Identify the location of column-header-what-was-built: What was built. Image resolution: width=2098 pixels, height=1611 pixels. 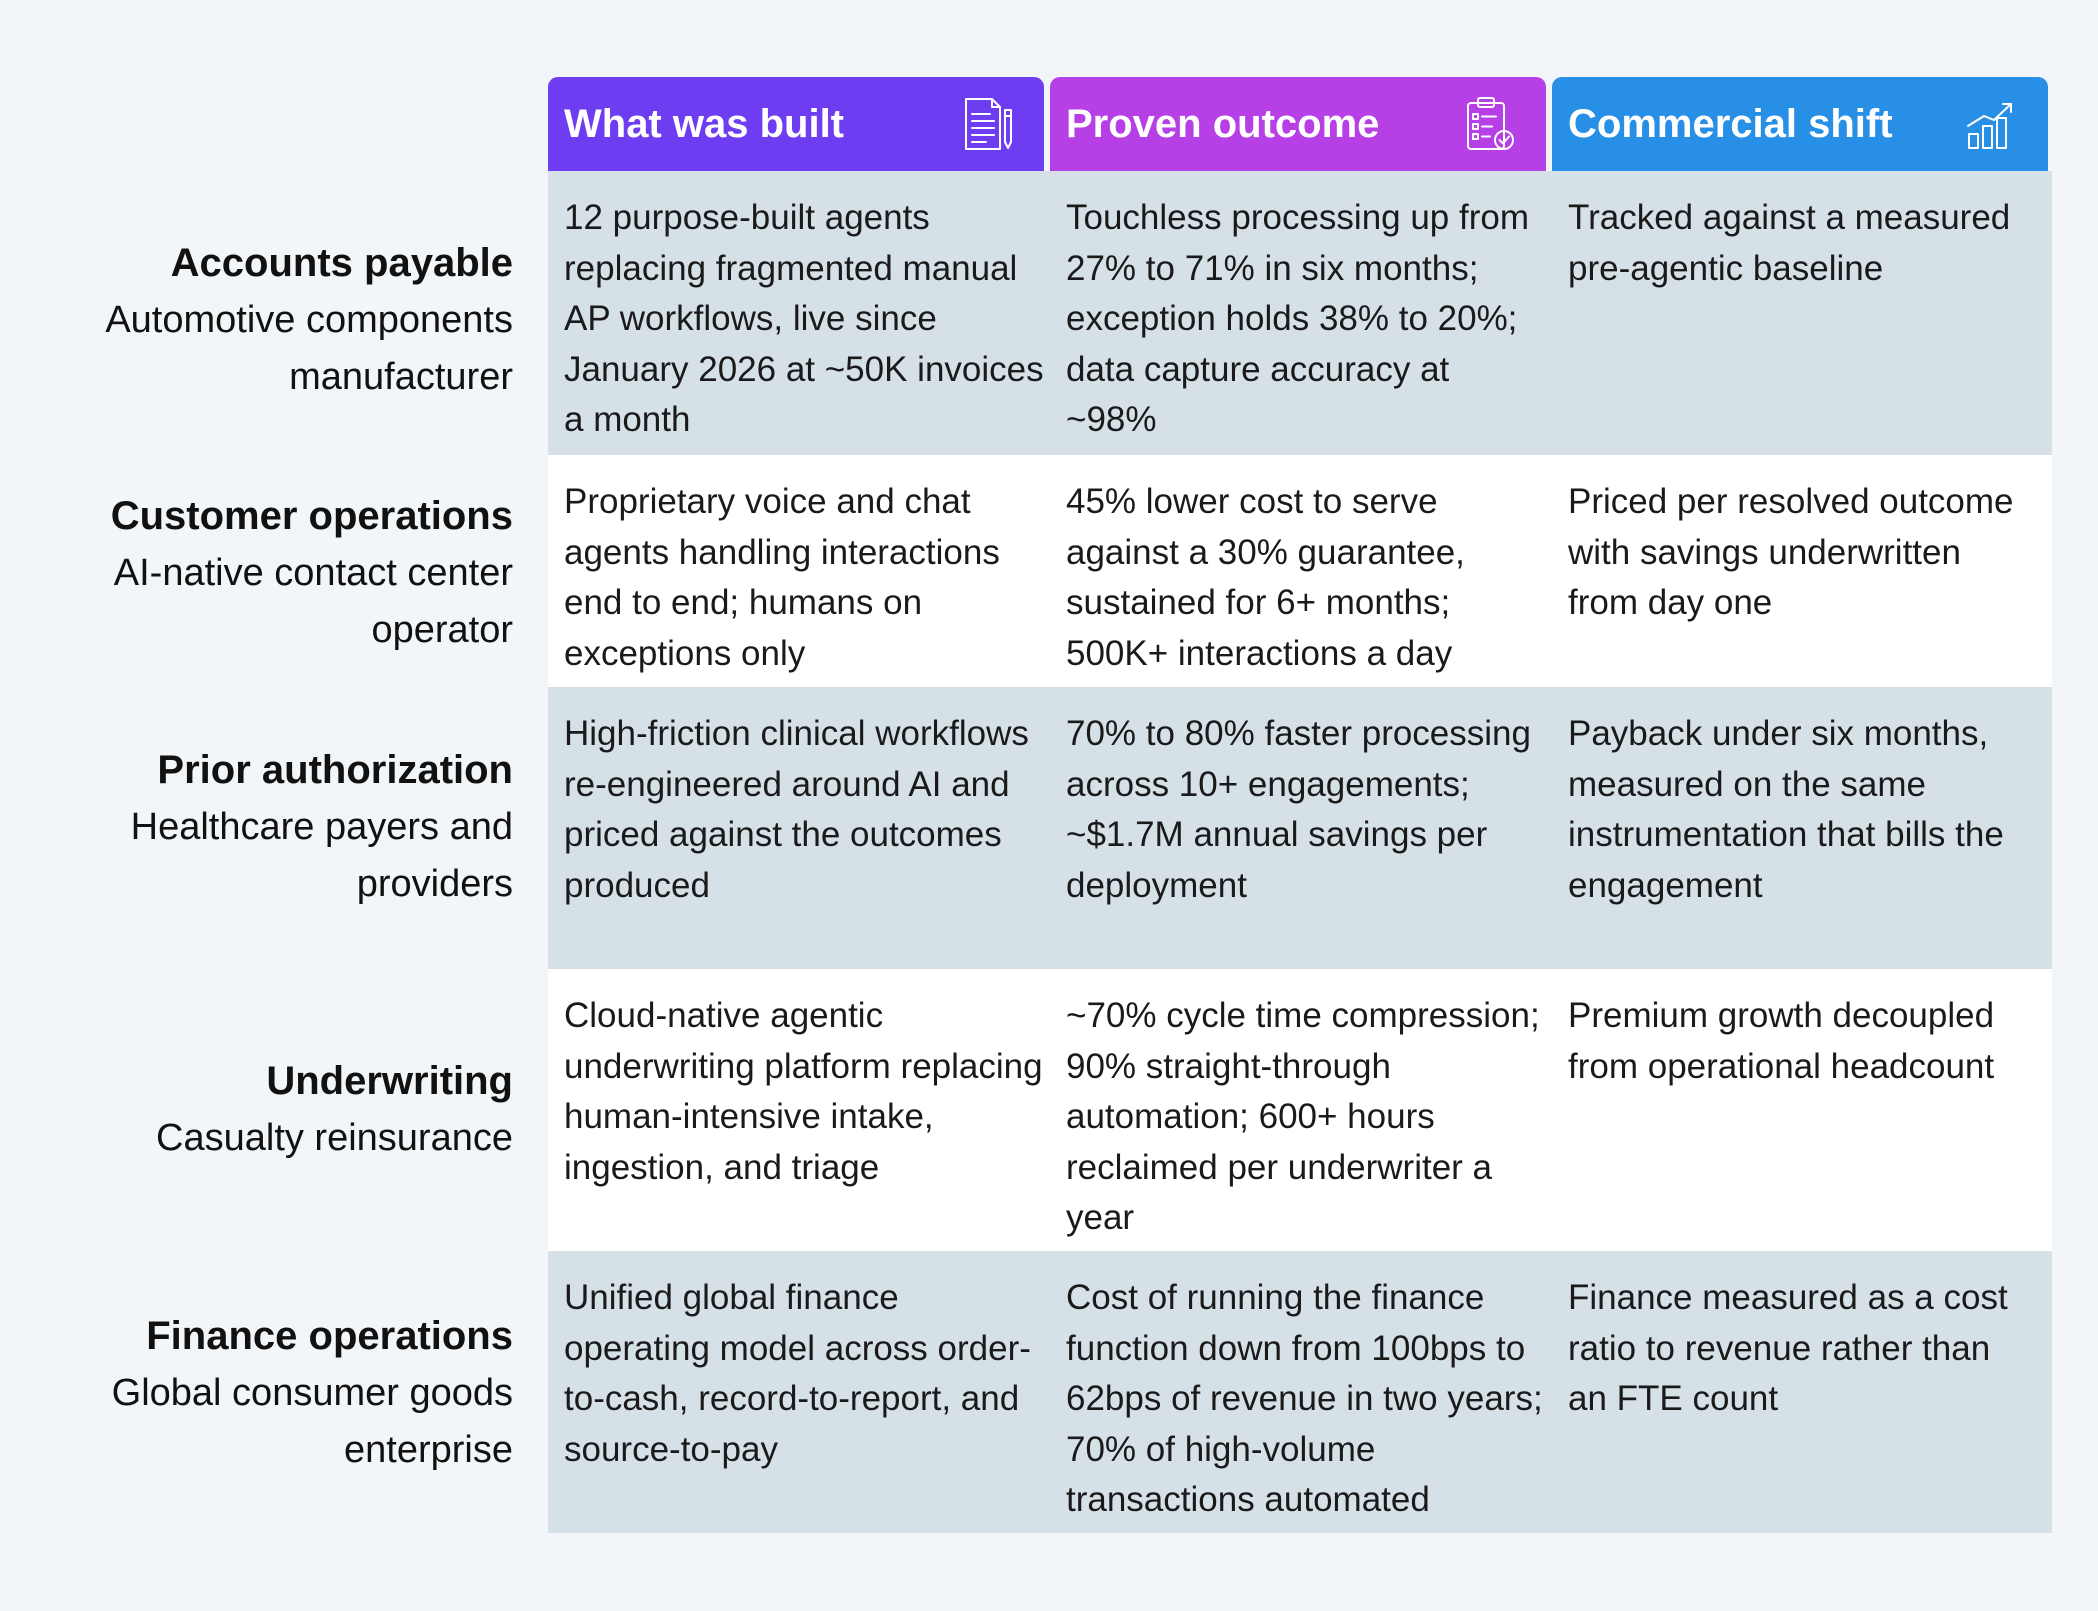
(796, 124).